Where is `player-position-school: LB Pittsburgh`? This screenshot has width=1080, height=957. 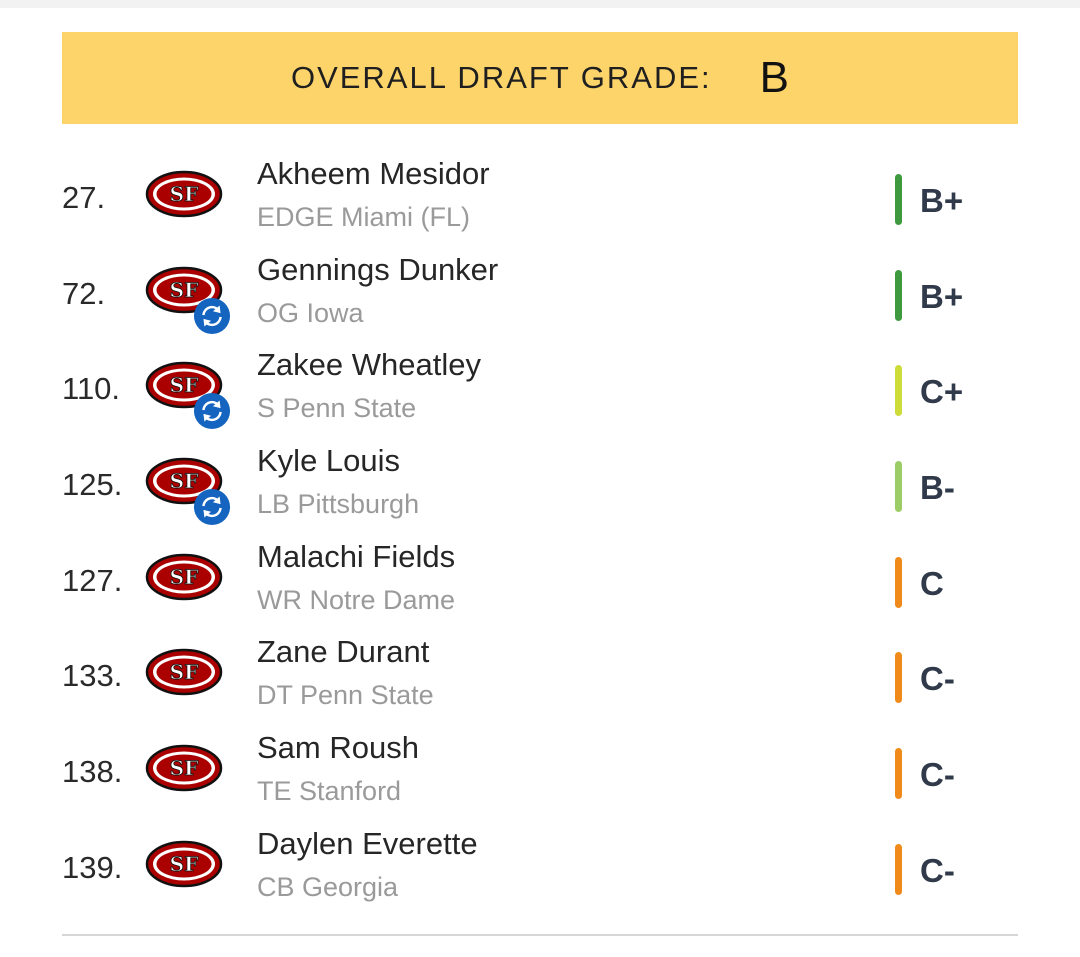 player-position-school: LB Pittsburgh is located at coordinates (338, 504).